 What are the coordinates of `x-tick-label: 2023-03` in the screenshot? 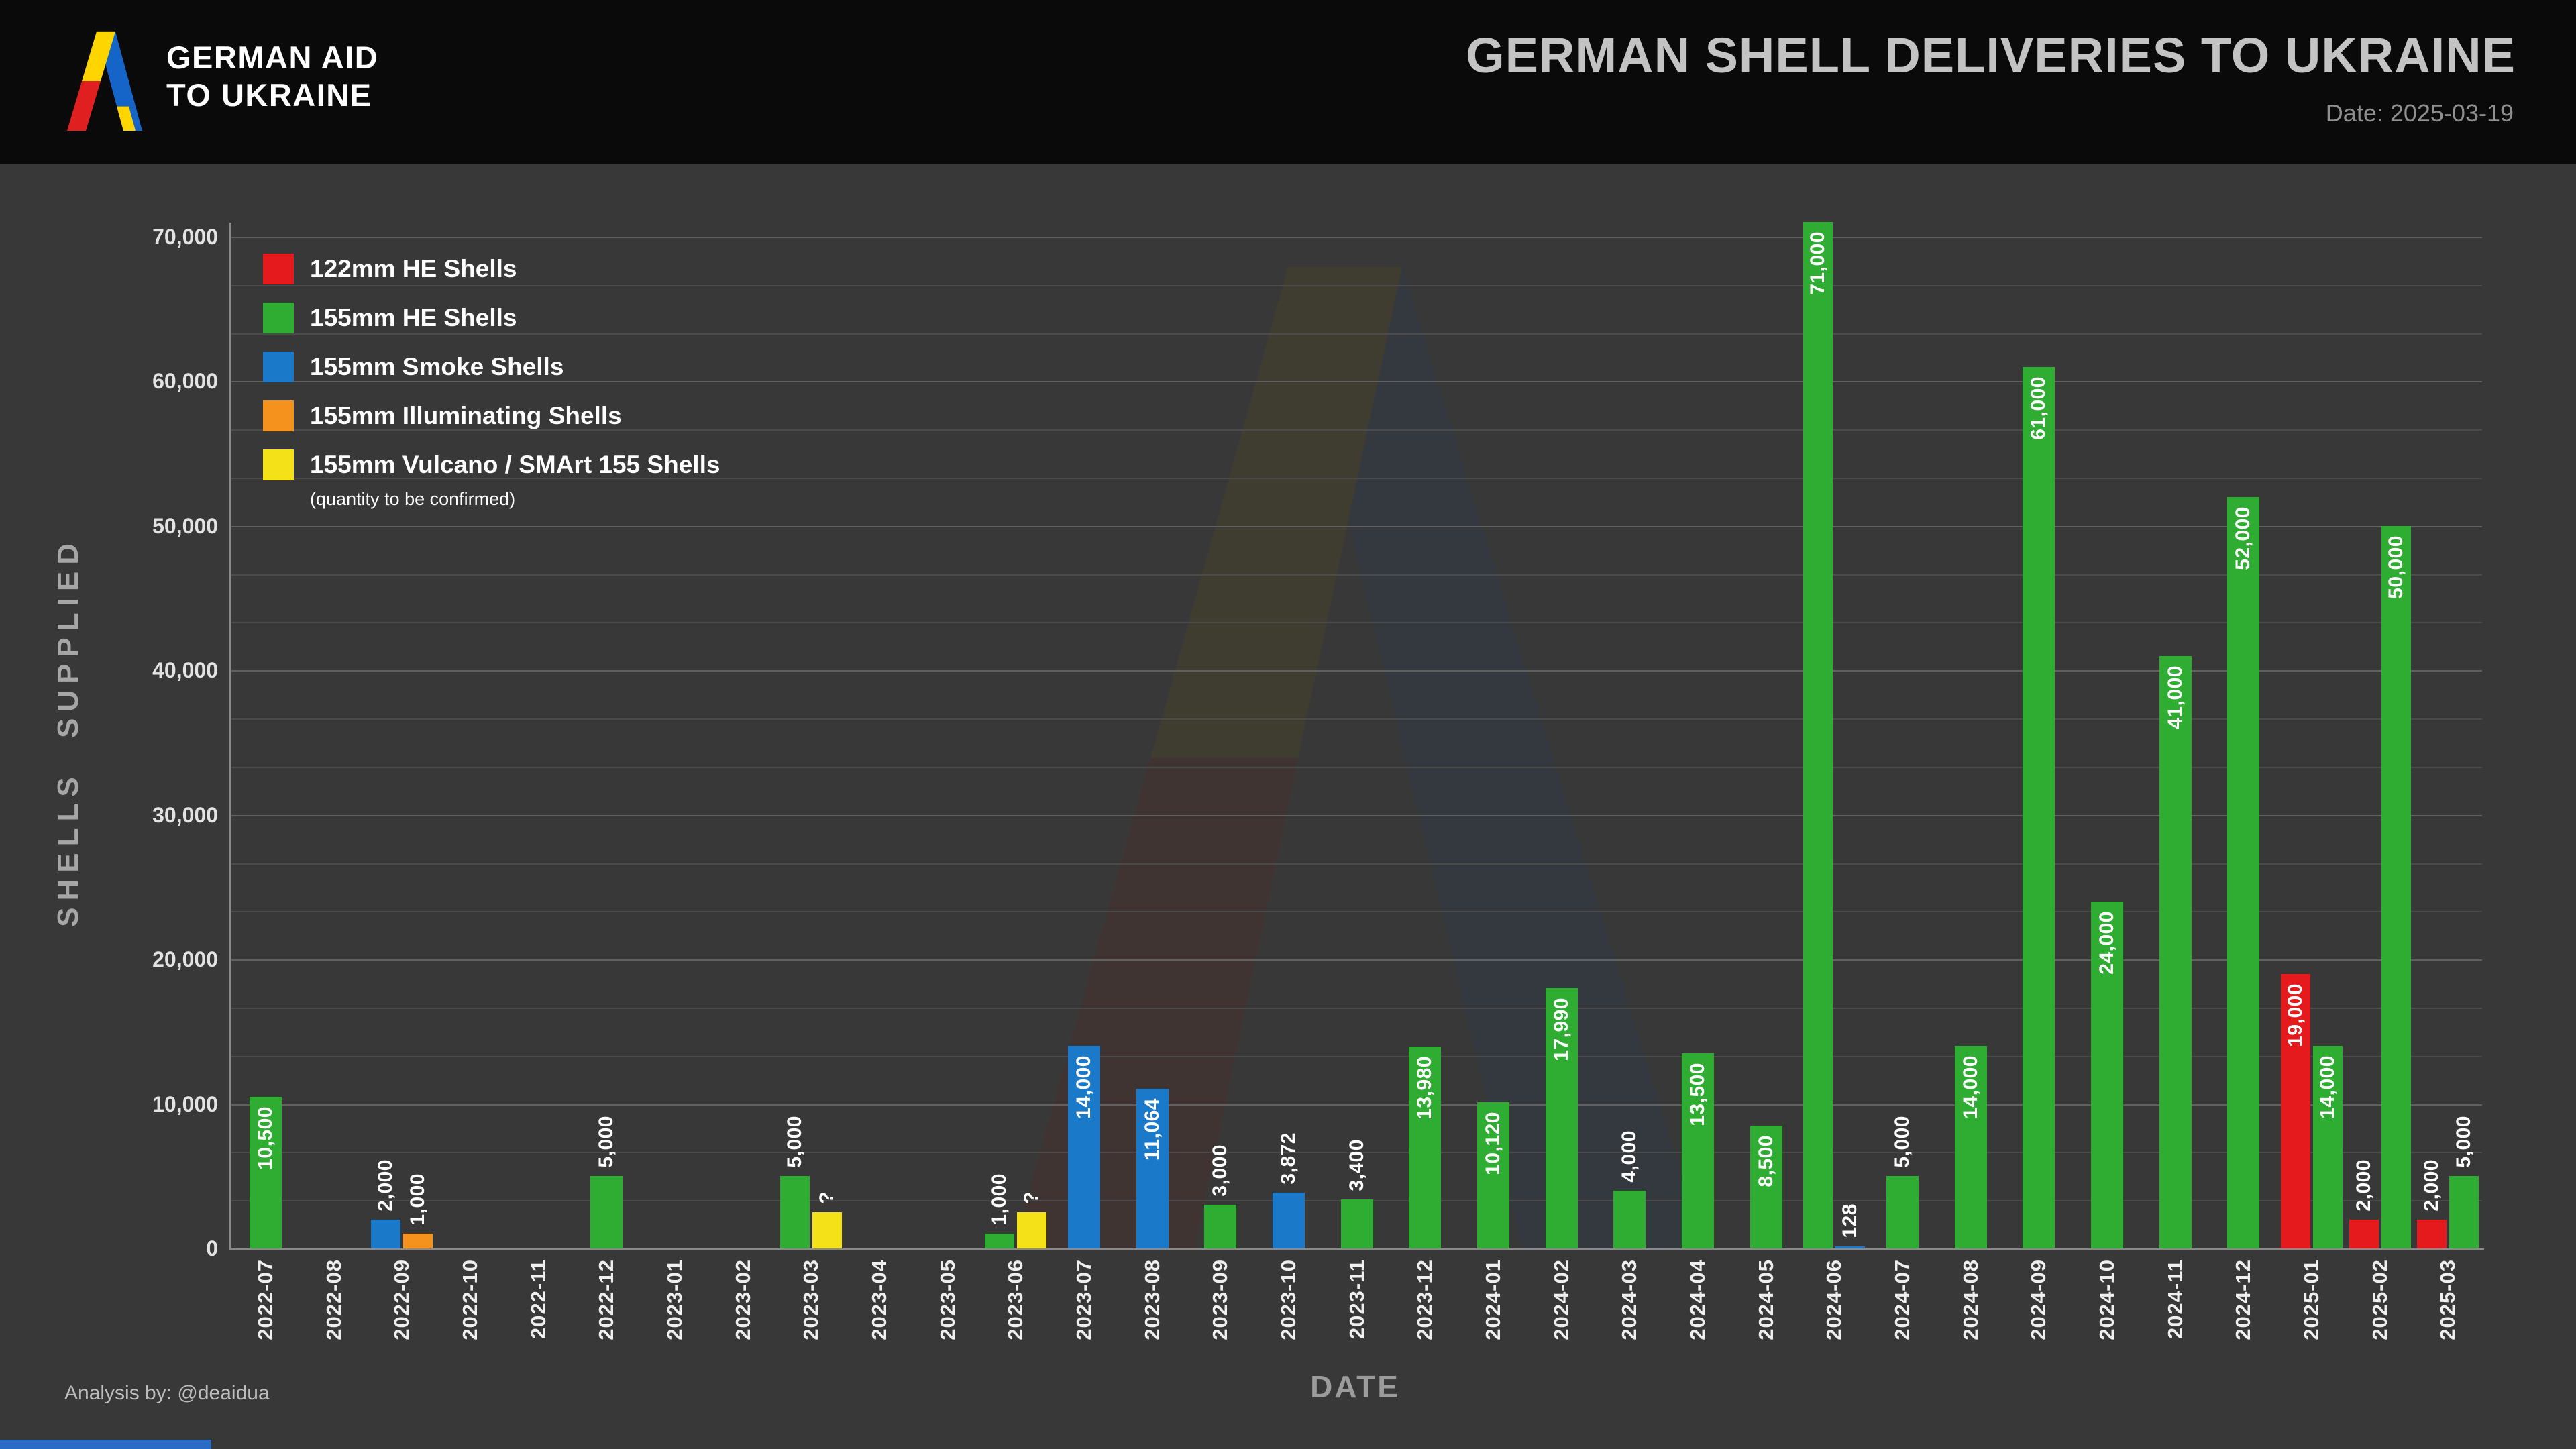 It's located at (811, 1299).